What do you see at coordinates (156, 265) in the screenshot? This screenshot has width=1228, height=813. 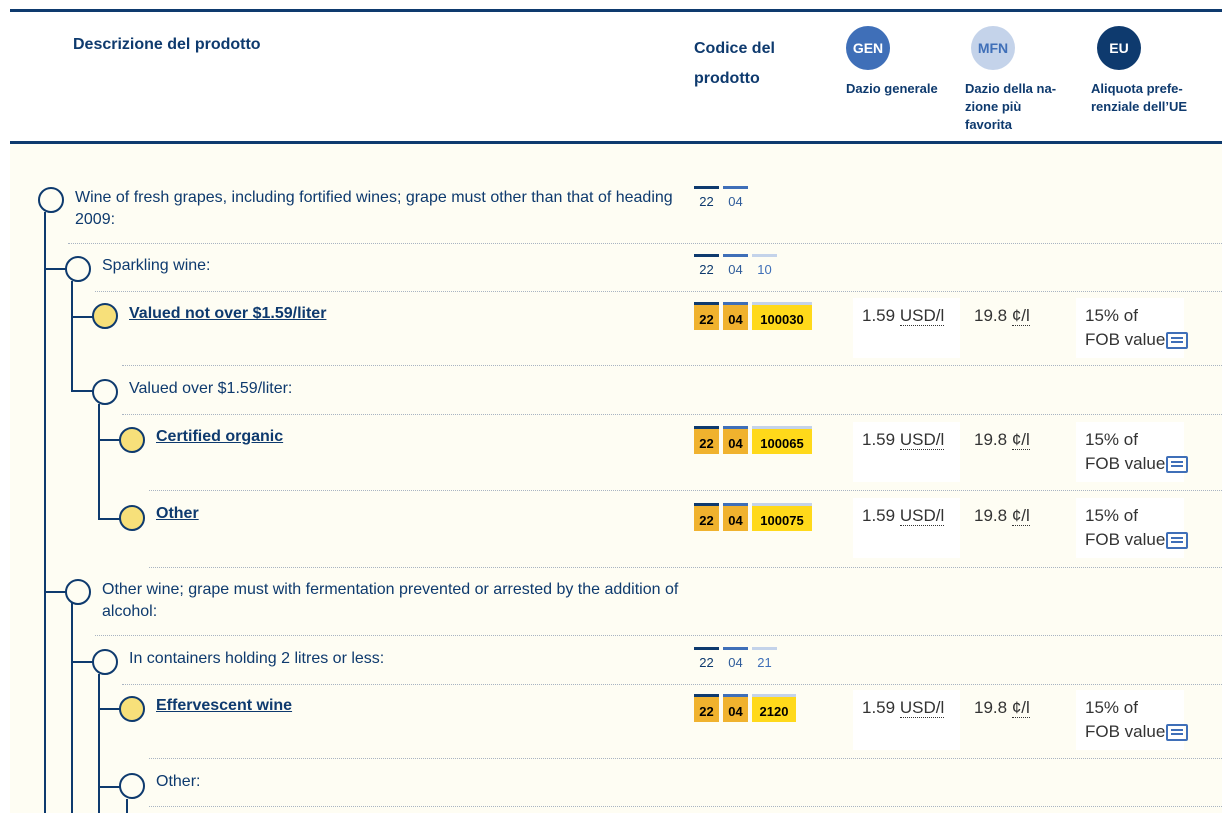 I see `subheading-label: Sparkling wine:` at bounding box center [156, 265].